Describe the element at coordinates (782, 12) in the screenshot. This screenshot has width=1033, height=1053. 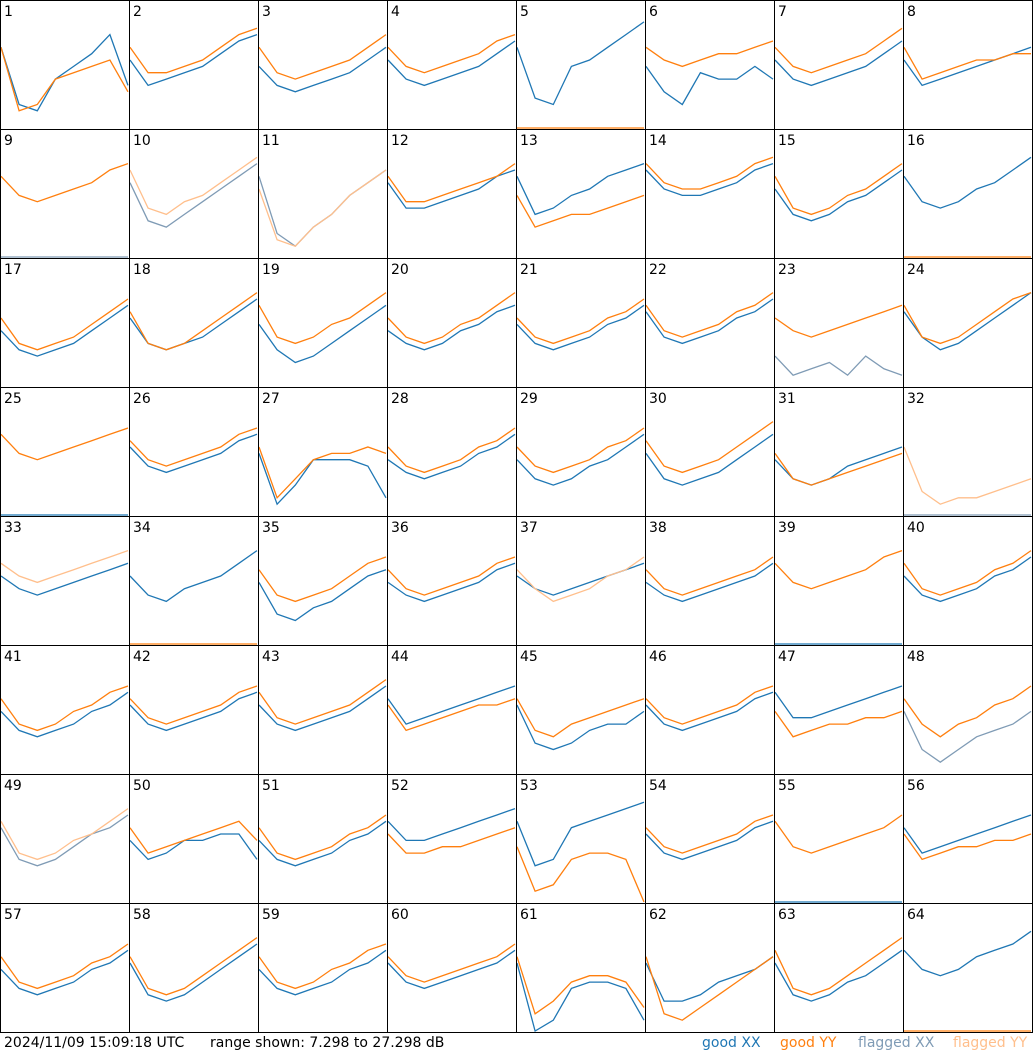
I see `panel-label: 7` at that location.